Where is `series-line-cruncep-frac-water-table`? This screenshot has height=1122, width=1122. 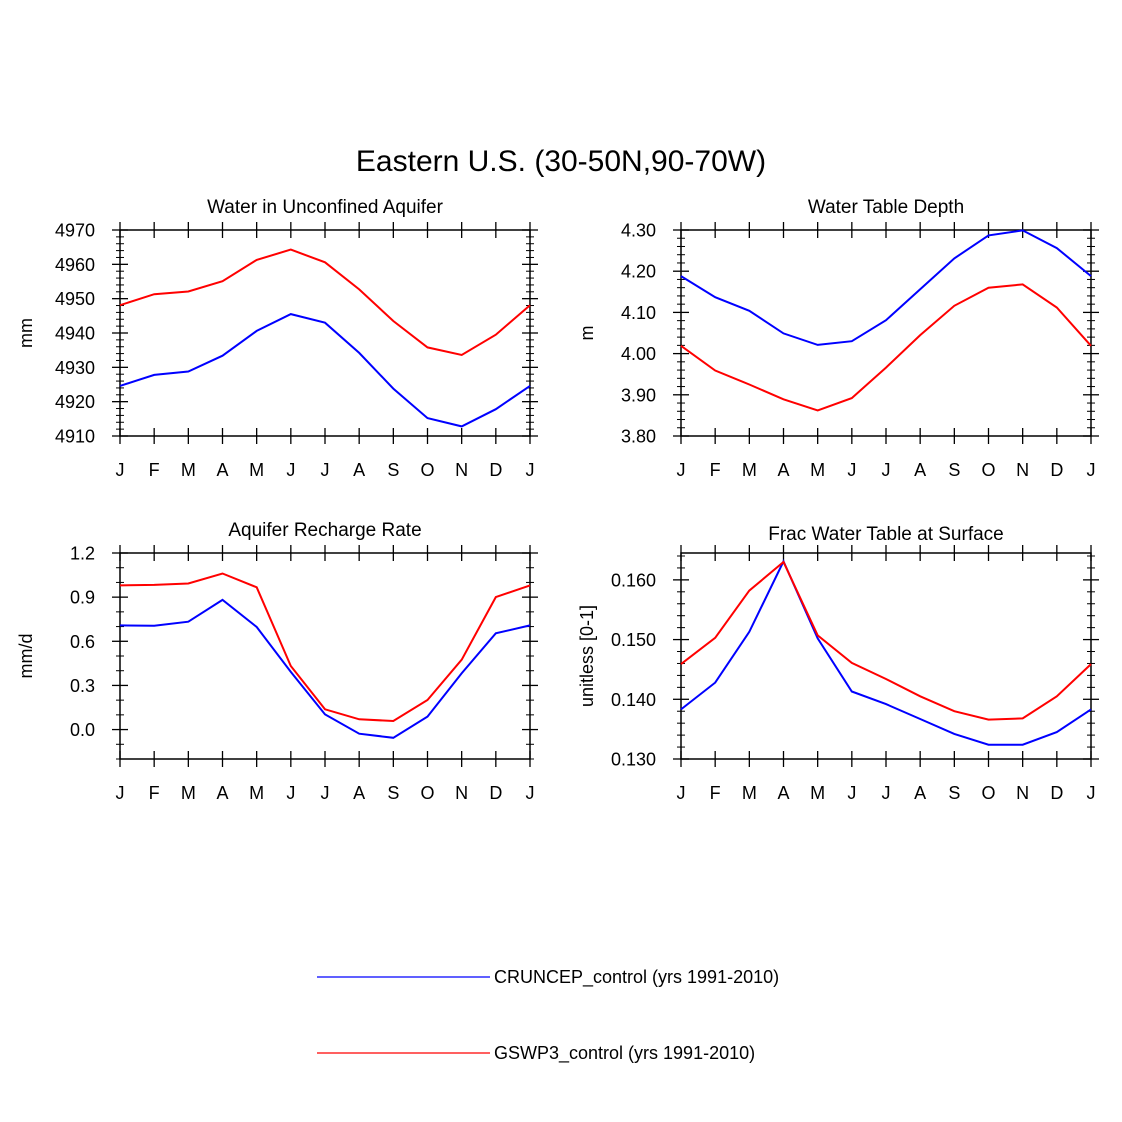
series-line-cruncep-frac-water-table is located at coordinates (886, 652).